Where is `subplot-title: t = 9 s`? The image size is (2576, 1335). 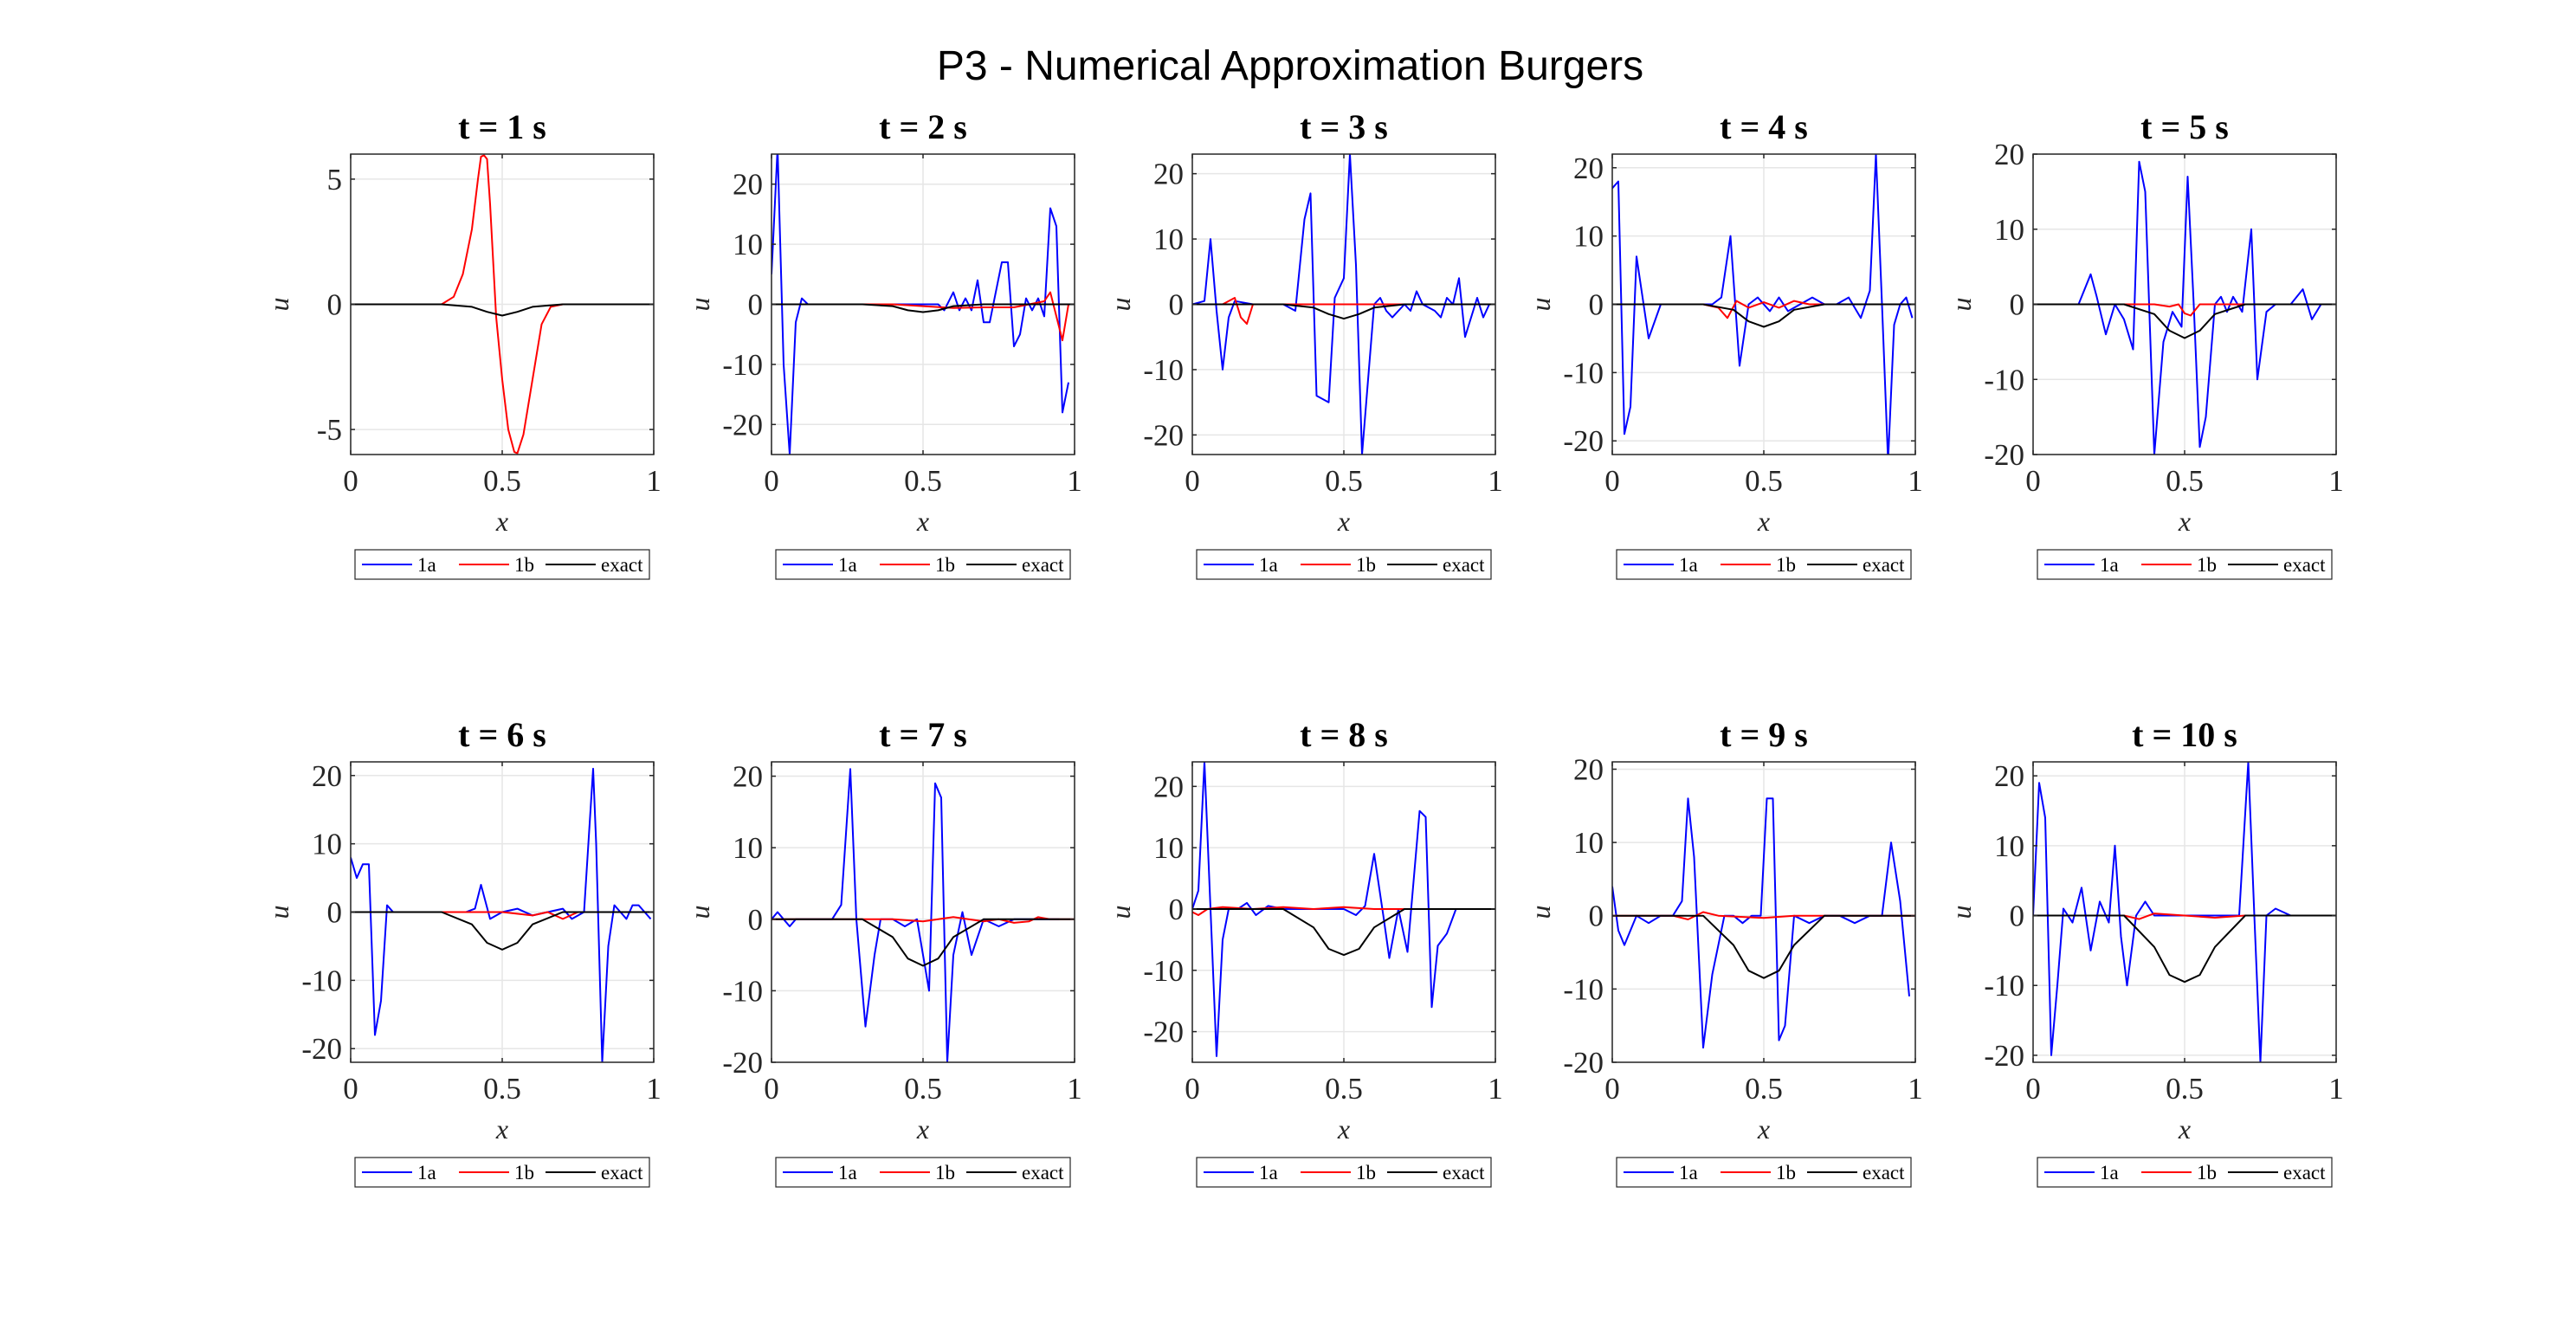
subplot-title: t = 9 s is located at coordinates (1764, 735).